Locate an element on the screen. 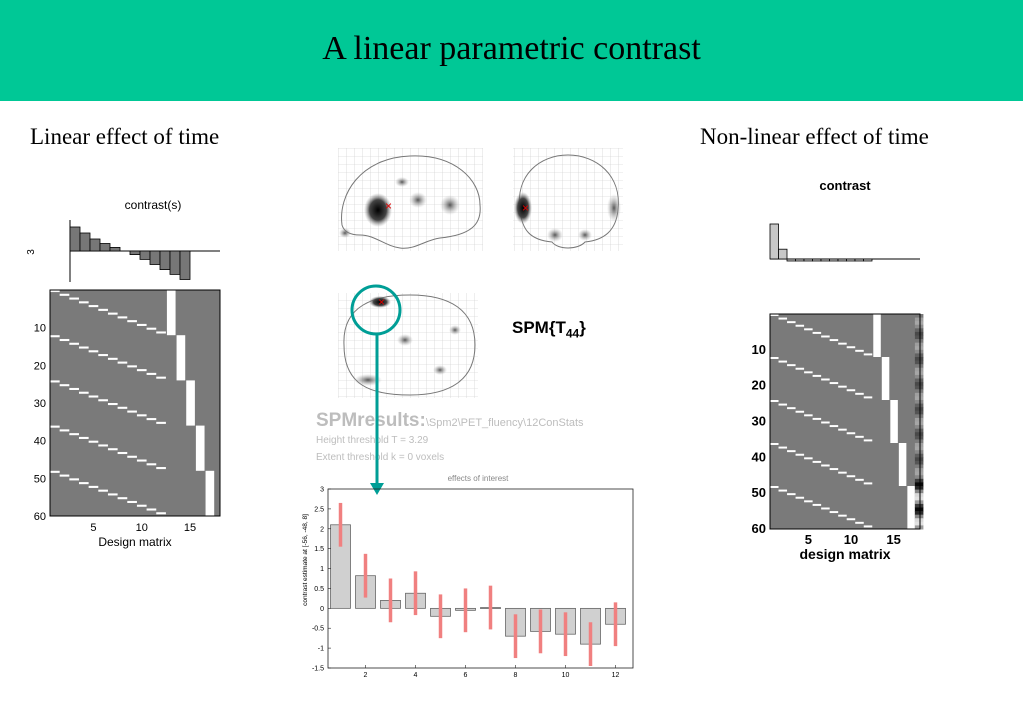  y-tick-label: -0.5 is located at coordinates (318, 629).